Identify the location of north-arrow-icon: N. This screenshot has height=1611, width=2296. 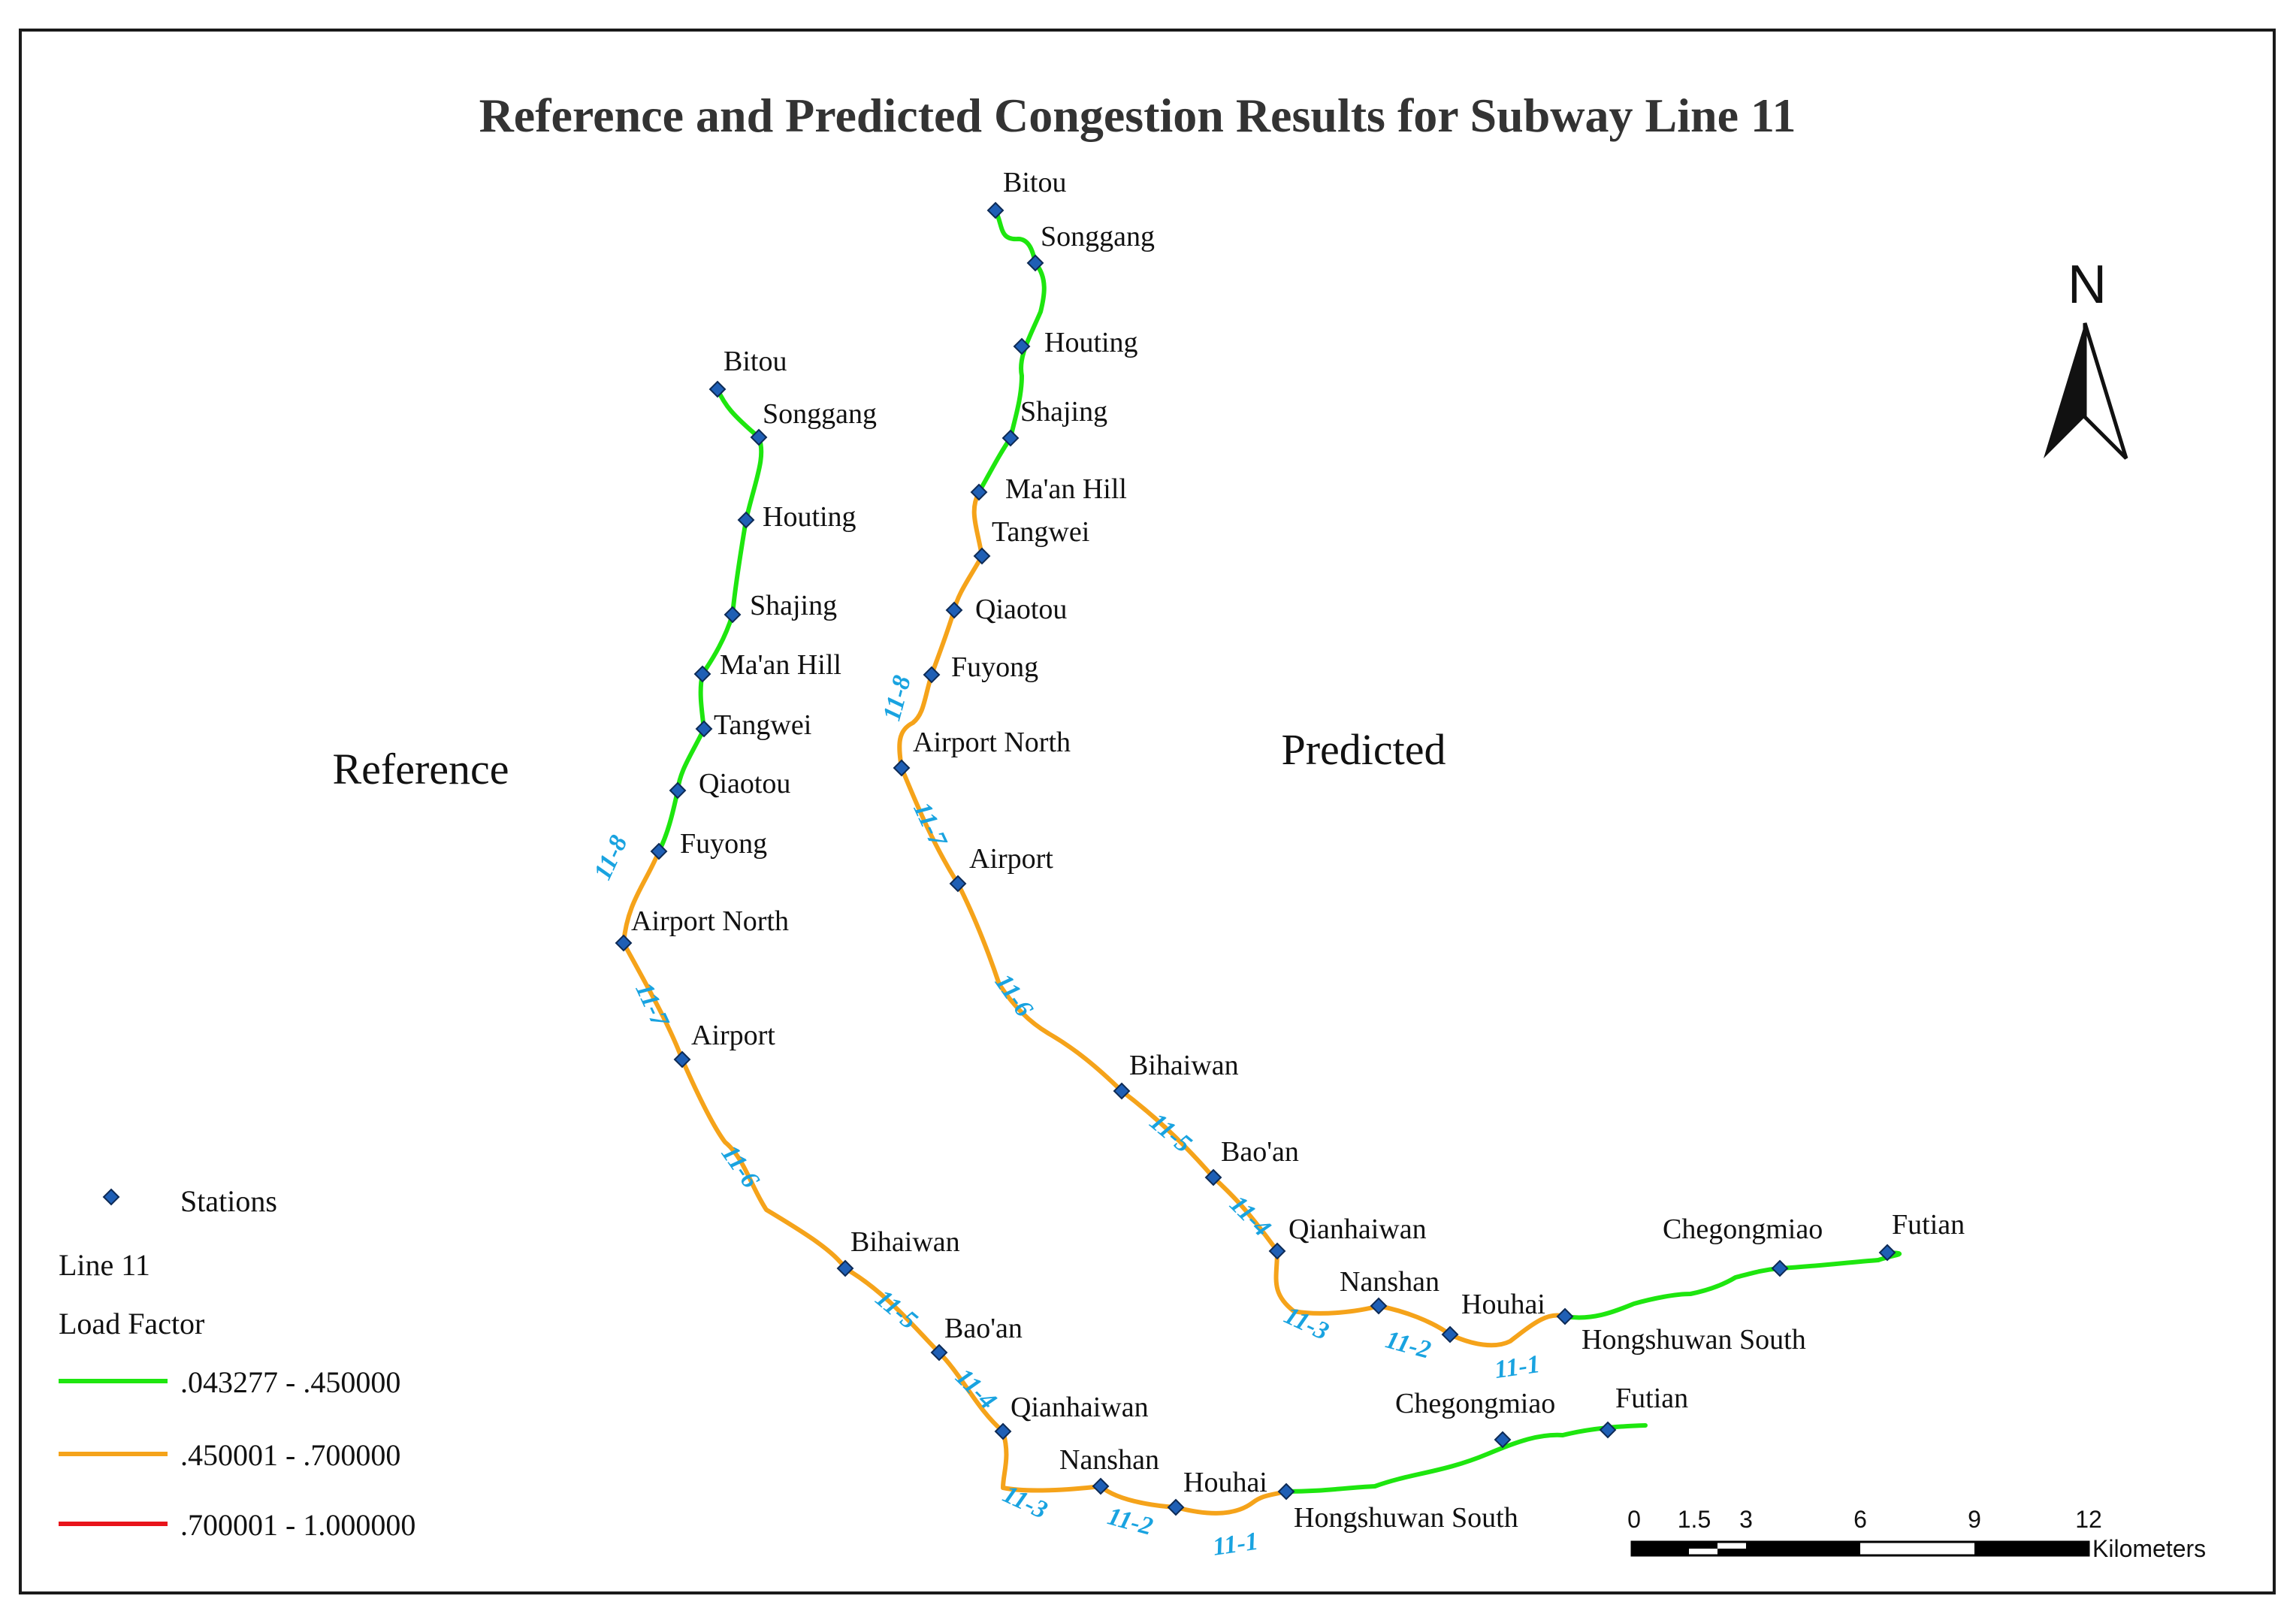
(2086, 357).